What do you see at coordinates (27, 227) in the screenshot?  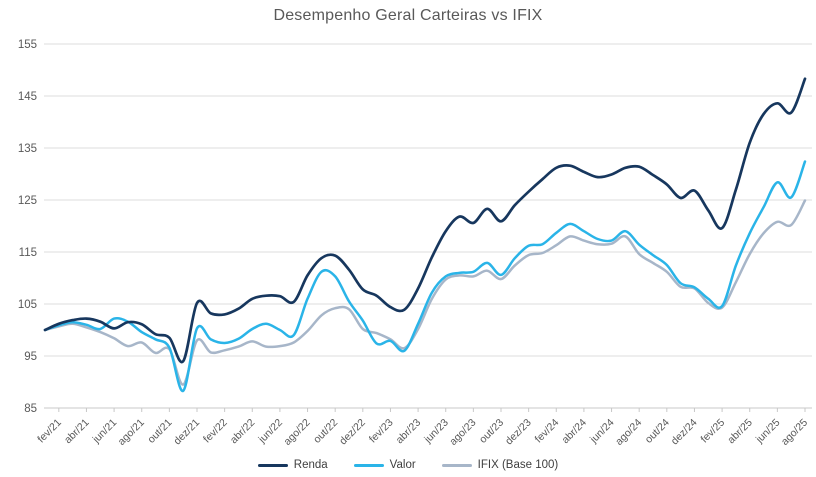 I see `y-axis-labels: 85 95 105 115 125 135 145 155` at bounding box center [27, 227].